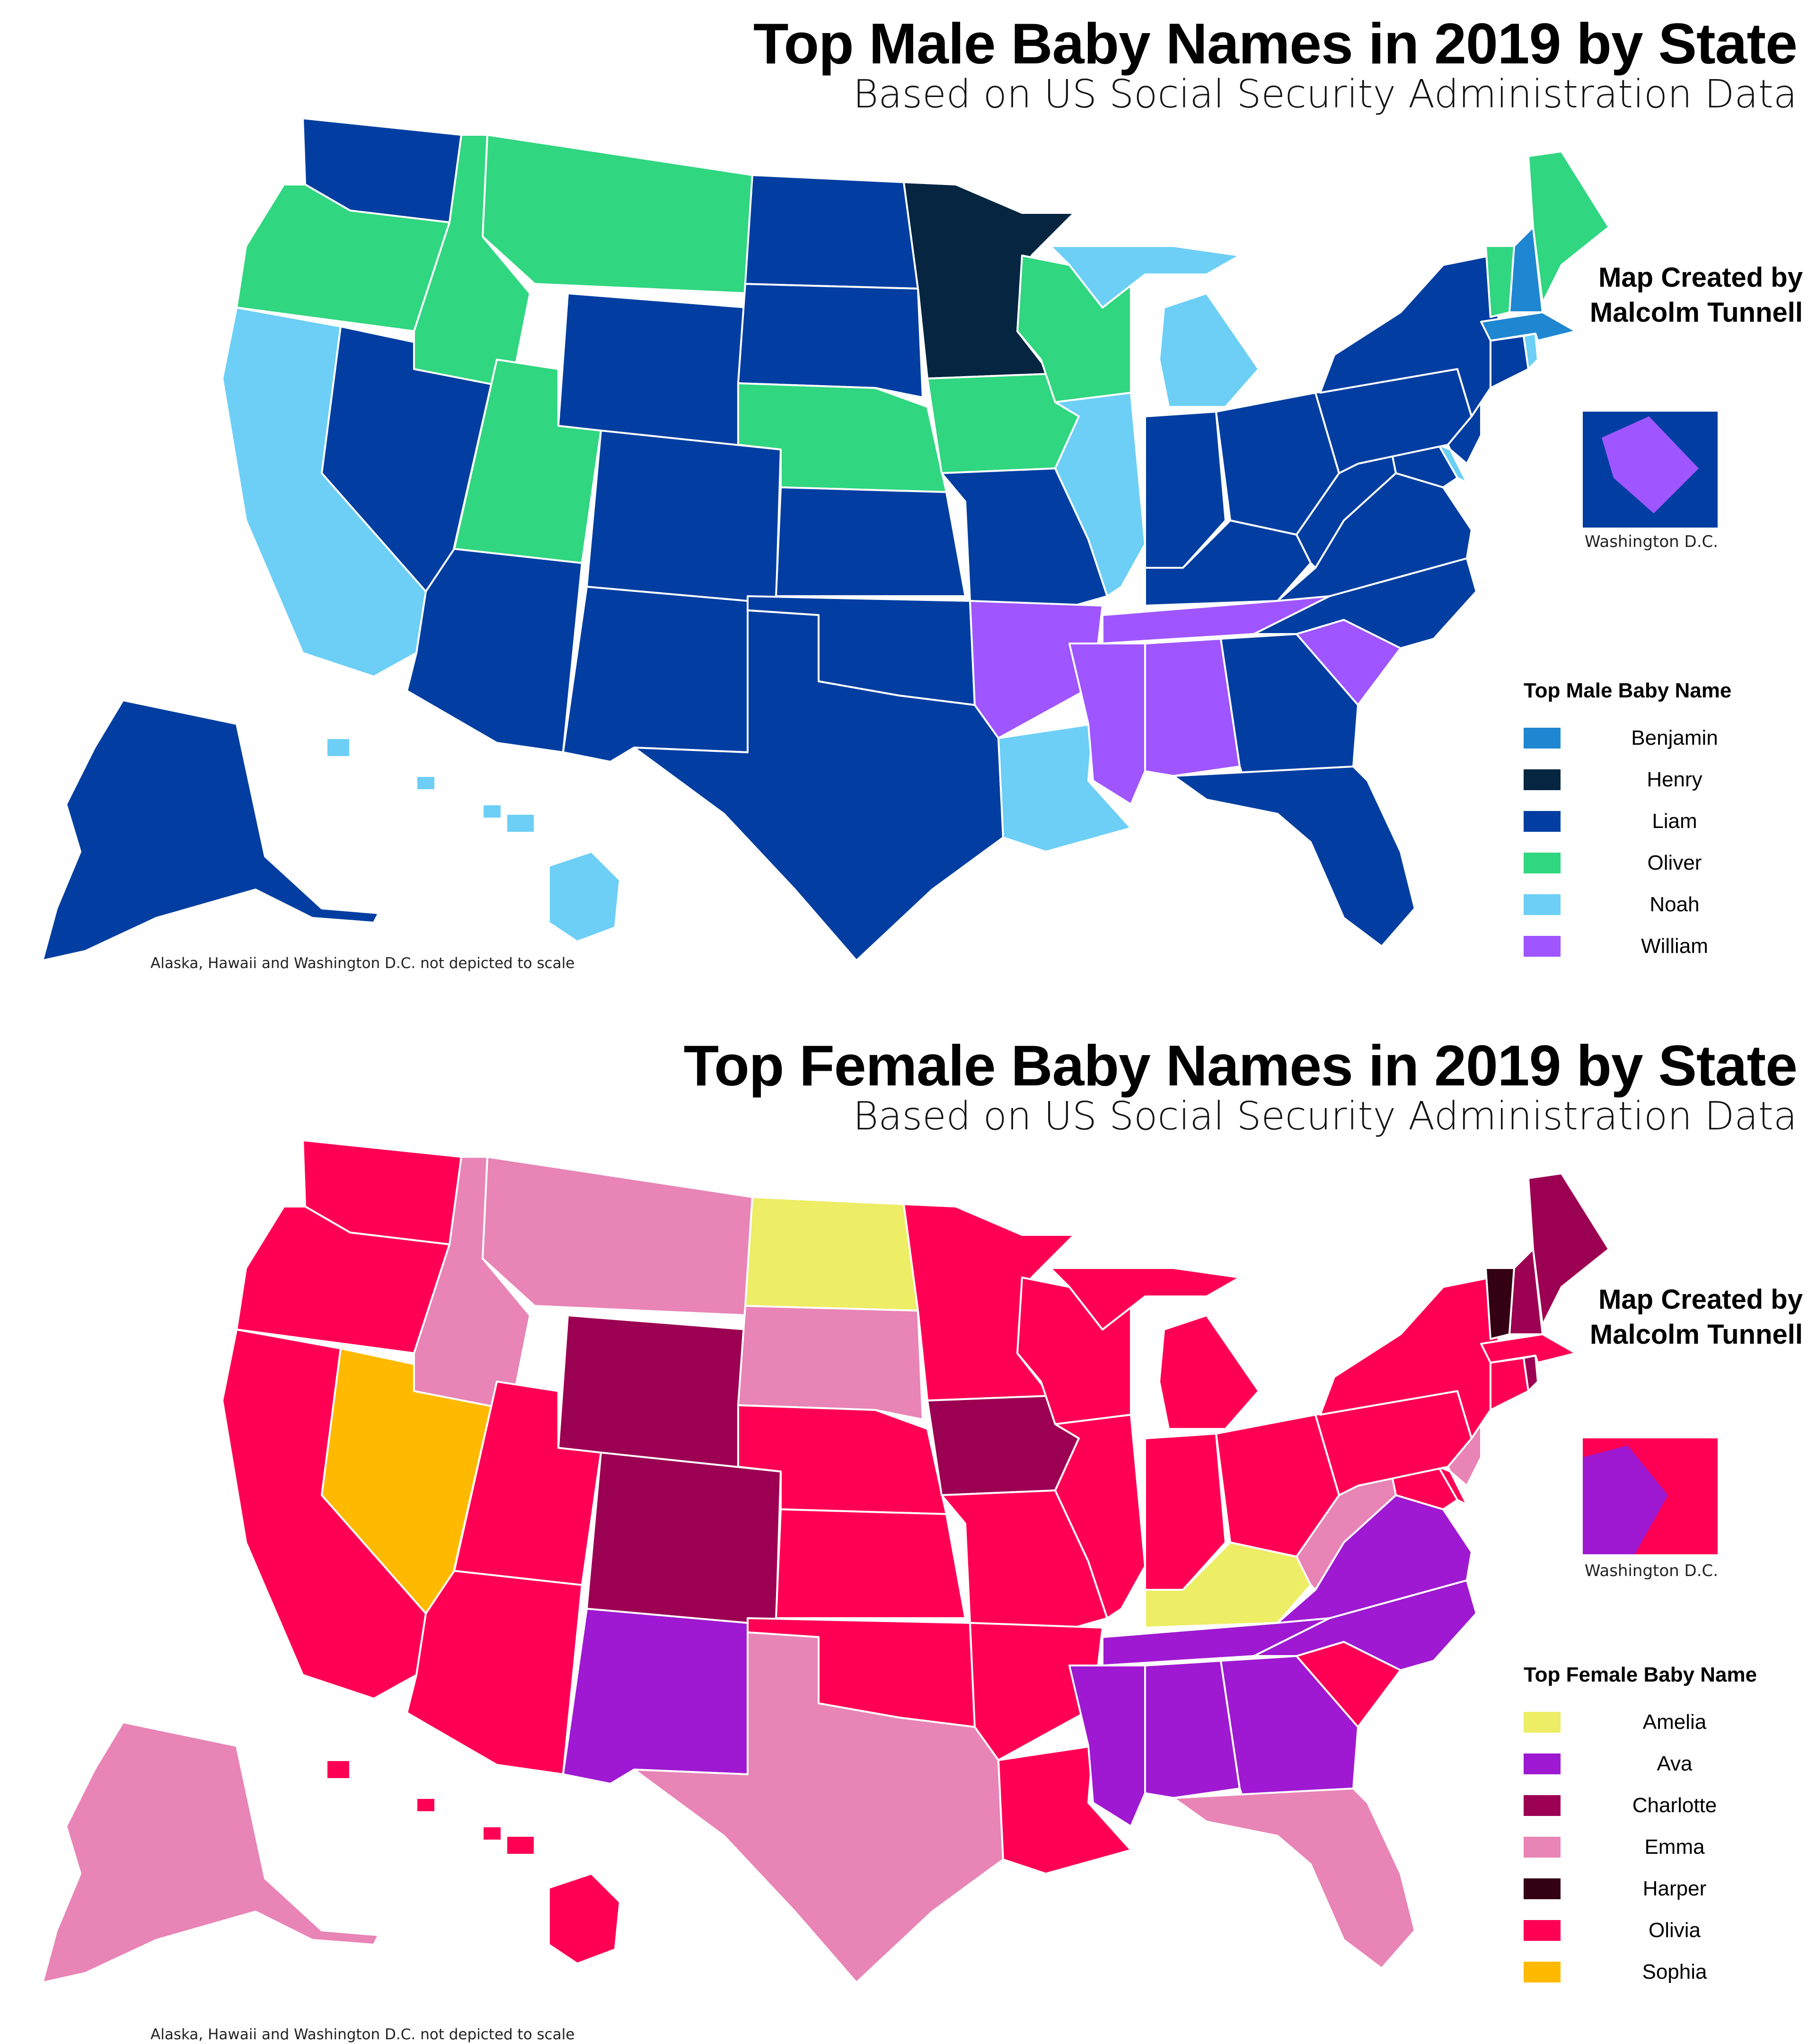  Describe the element at coordinates (494, 1672) in the screenshot. I see `state-az` at that location.